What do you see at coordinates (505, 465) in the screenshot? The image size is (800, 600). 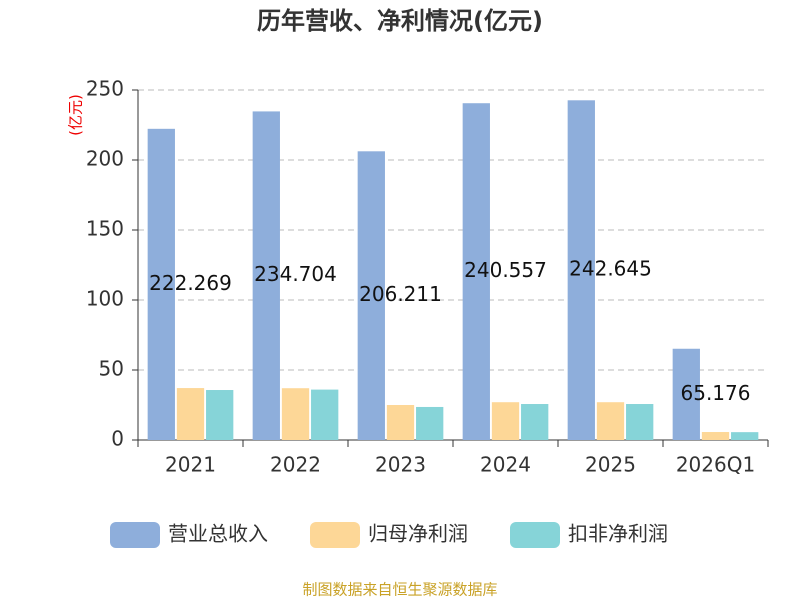 I see `x-tick-label: 2024` at bounding box center [505, 465].